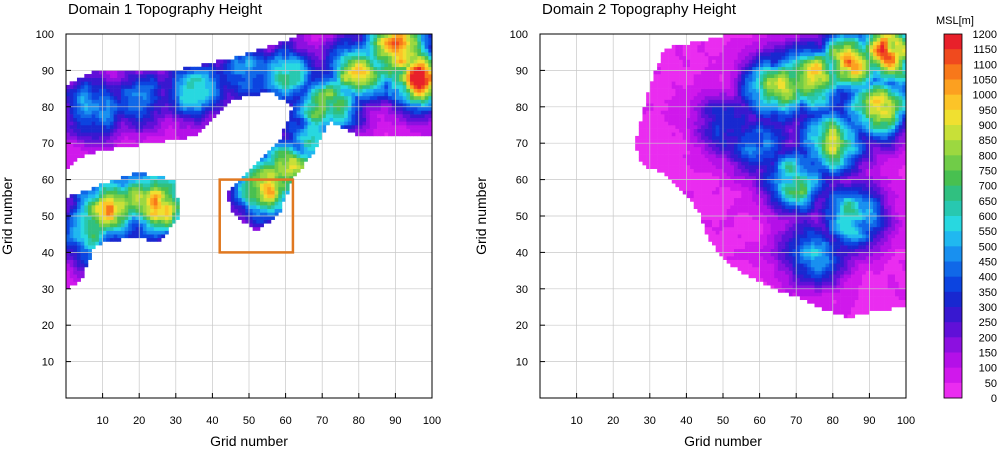  Describe the element at coordinates (48, 290) in the screenshot. I see `y-tick-label: 30` at that location.